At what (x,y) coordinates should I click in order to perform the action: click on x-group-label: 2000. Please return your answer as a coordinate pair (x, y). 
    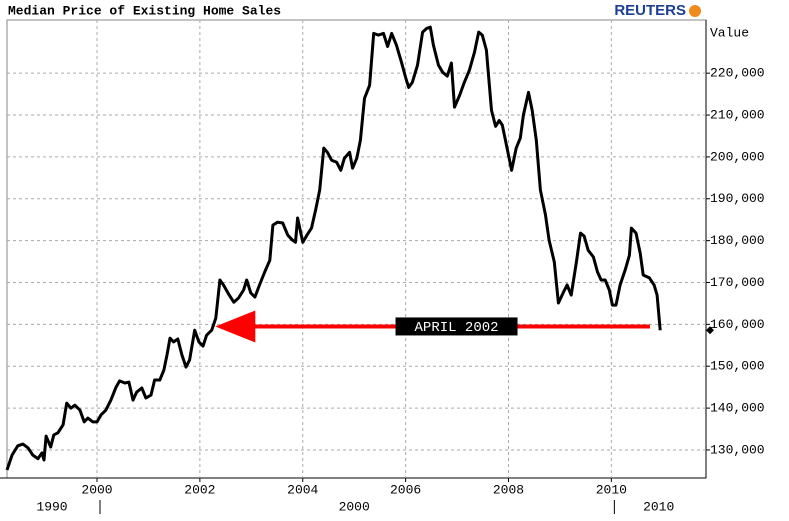
    Looking at the image, I should click on (354, 506).